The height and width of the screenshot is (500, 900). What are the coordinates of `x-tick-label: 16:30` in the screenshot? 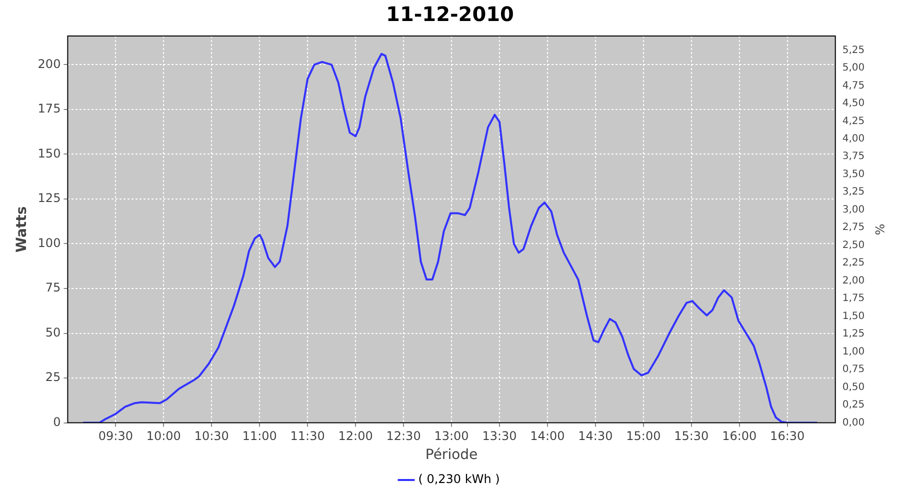 It's located at (787, 436).